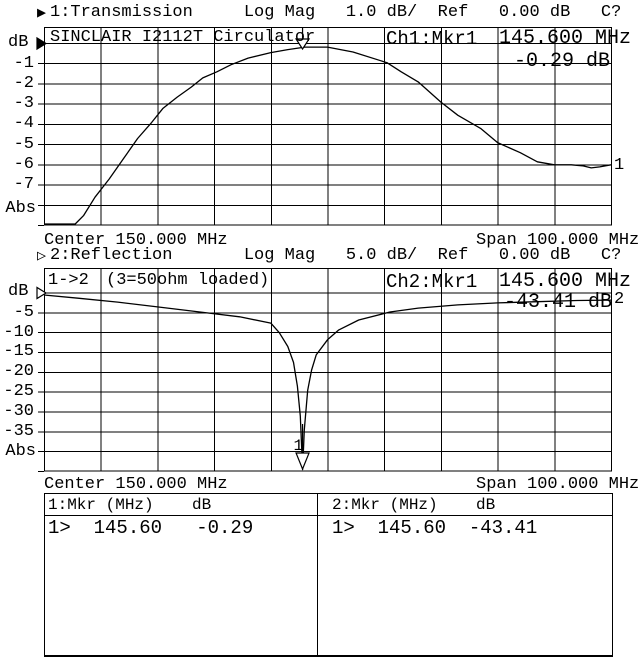 The image size is (640, 659). Describe the element at coordinates (565, 281) in the screenshot. I see `channel2-marker-frequency: 145.600 MHz` at that location.